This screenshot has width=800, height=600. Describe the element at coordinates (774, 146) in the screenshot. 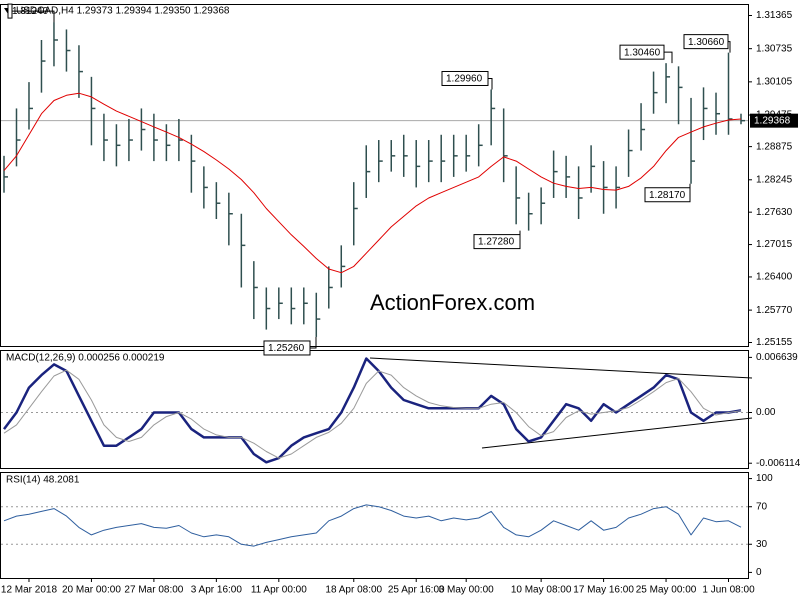

I see `y-tick-label: 1.28875` at that location.